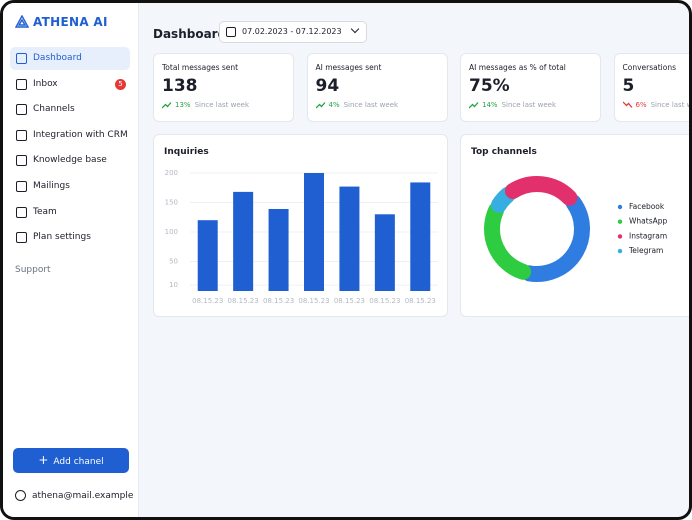 This screenshot has width=692, height=520. I want to click on change-value: 13%, so click(183, 105).